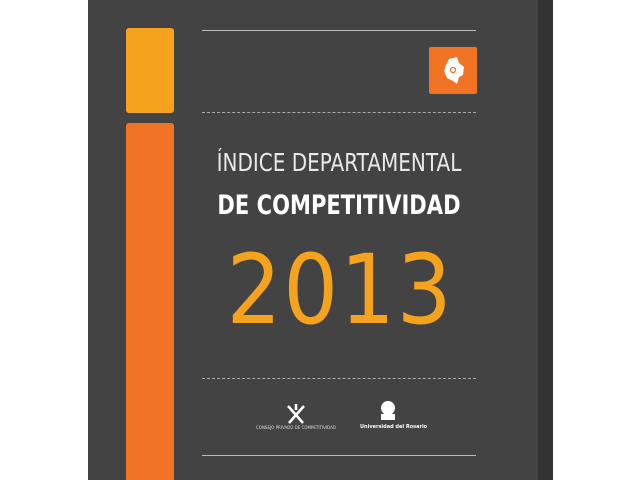 The width and height of the screenshot is (640, 480). Describe the element at coordinates (545, 240) in the screenshot. I see `spine-strip` at that location.